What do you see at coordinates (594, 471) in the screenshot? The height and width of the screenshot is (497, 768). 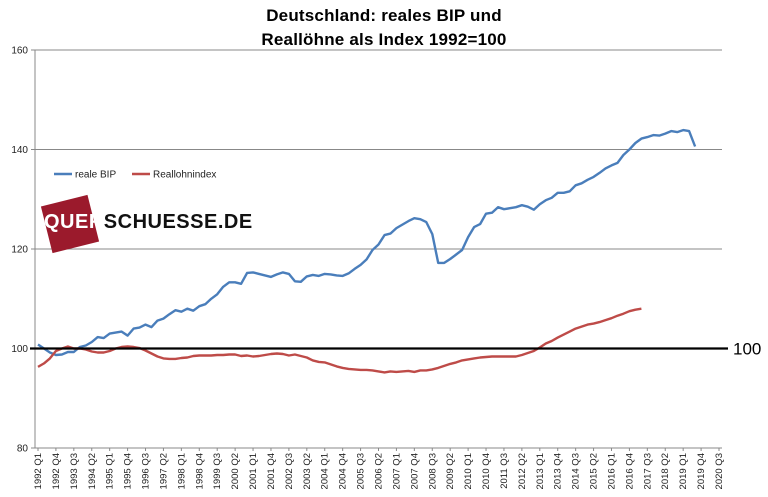 I see `x-tick-label: 2015 Q2` at bounding box center [594, 471].